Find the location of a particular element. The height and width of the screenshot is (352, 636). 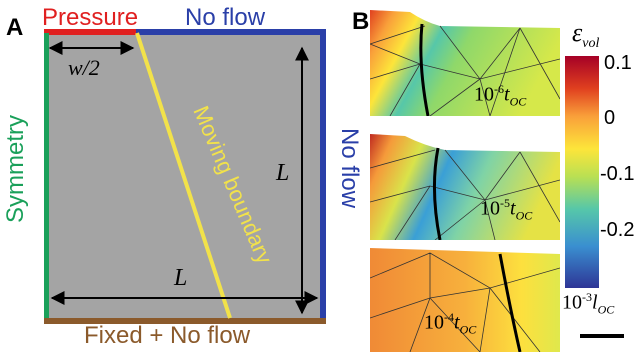

panel-a-letter: A is located at coordinates (15, 27).